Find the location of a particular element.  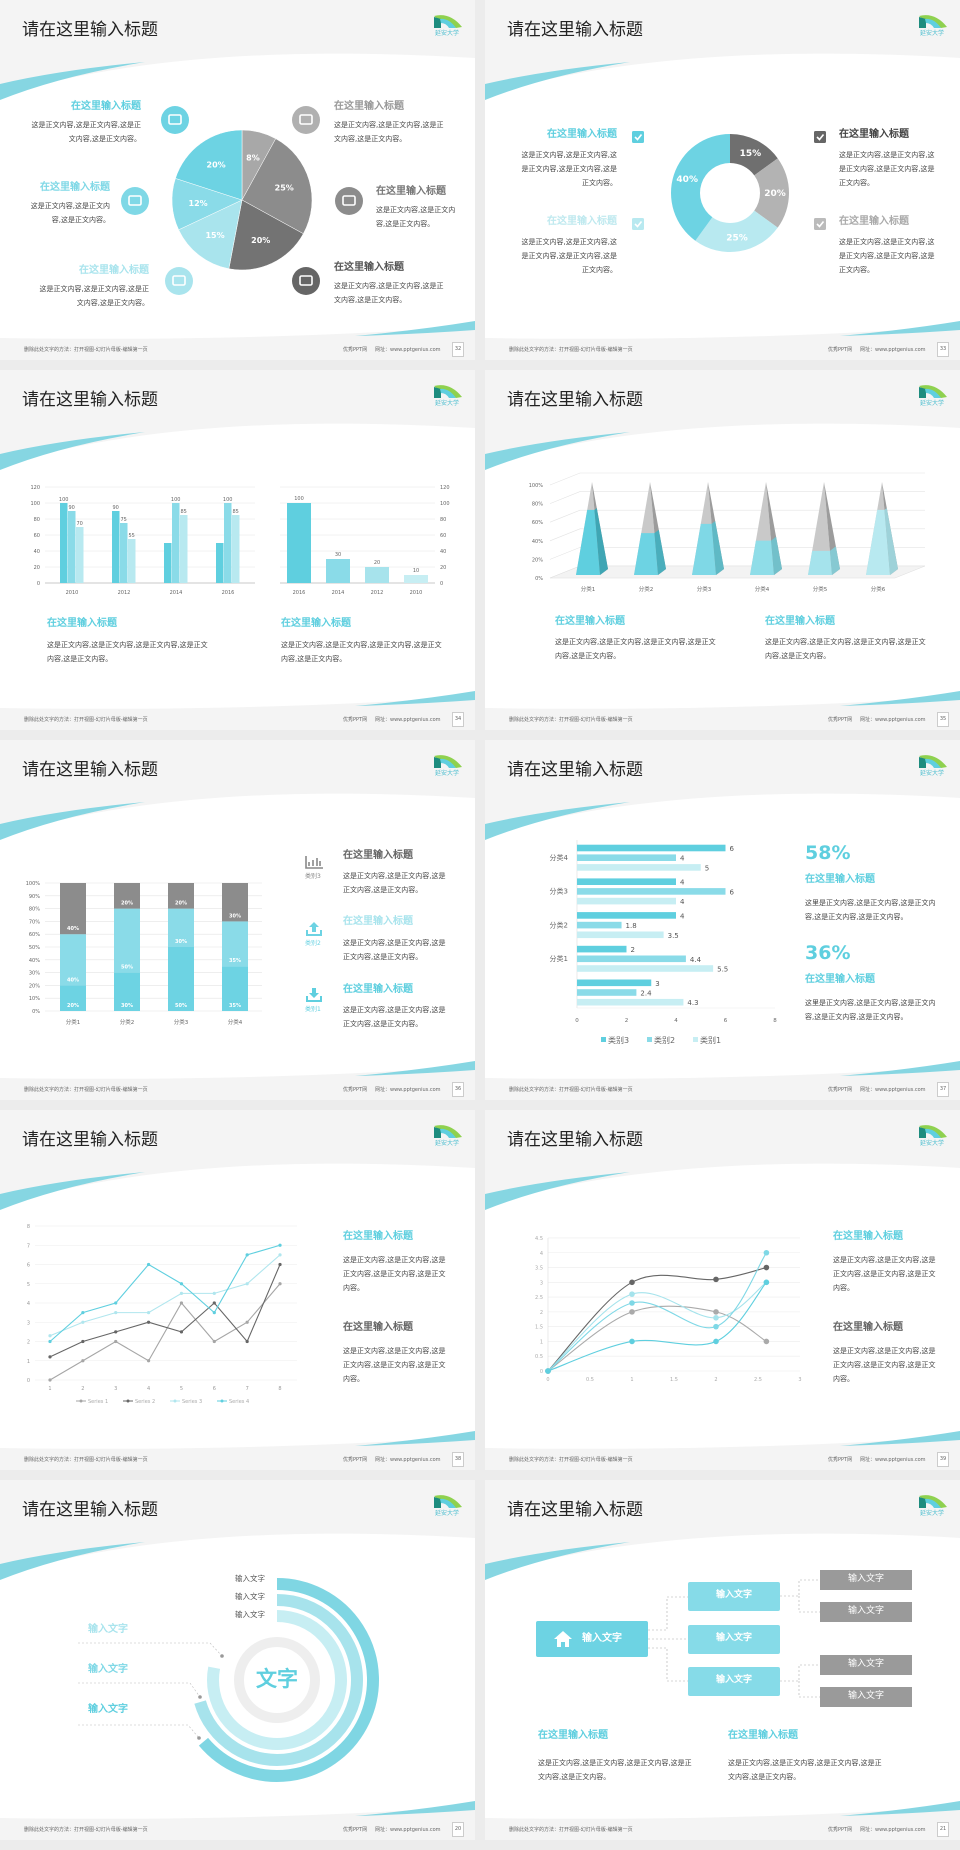

ring-diagram is located at coordinates (228, 1680).